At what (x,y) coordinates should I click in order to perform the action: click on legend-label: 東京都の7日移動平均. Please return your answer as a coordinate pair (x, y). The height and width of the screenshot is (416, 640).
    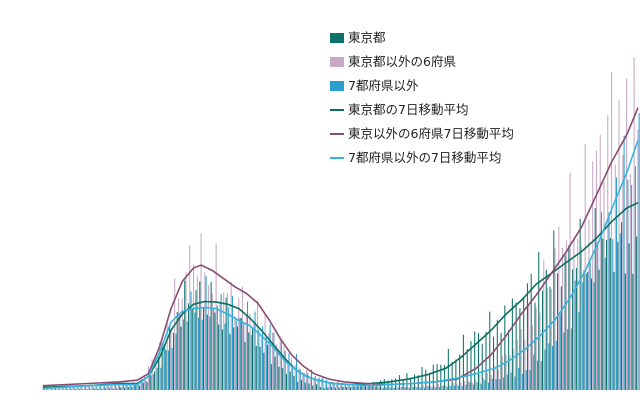
    Looking at the image, I should click on (408, 109).